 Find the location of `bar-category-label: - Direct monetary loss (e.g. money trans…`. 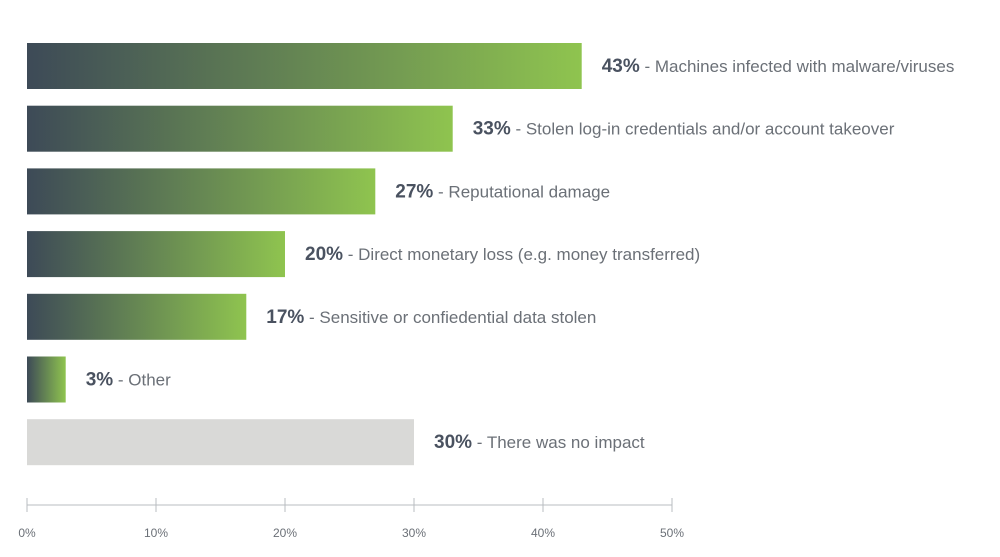

bar-category-label: - Direct monetary loss (e.g. money trans… is located at coordinates (521, 254).